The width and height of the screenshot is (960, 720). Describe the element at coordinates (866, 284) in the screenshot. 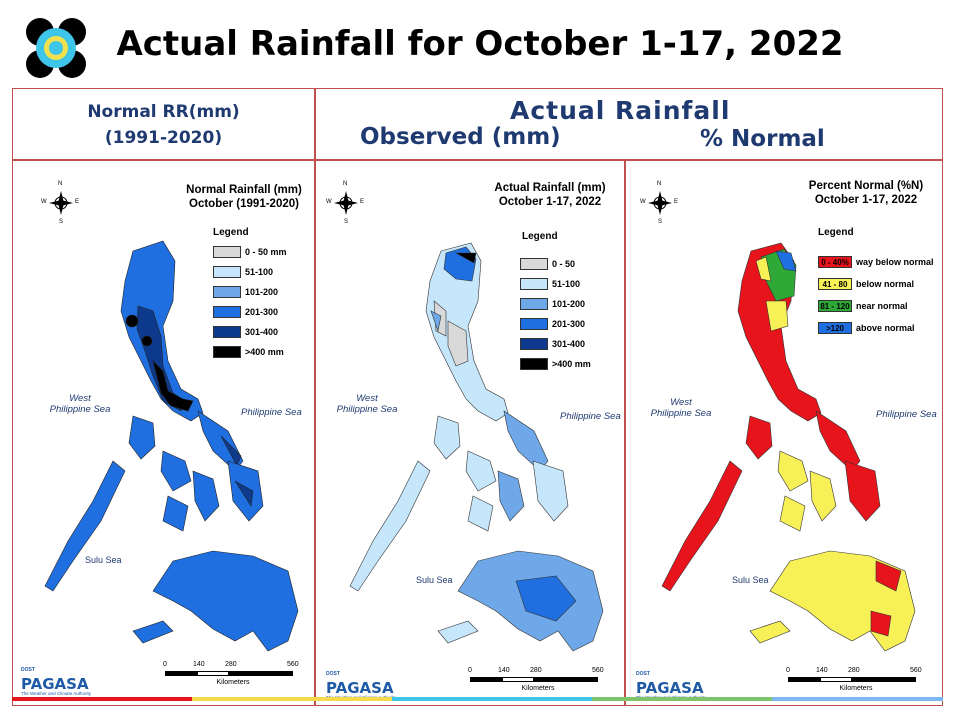

I see `legend-item: 41 - 80 below normal` at that location.